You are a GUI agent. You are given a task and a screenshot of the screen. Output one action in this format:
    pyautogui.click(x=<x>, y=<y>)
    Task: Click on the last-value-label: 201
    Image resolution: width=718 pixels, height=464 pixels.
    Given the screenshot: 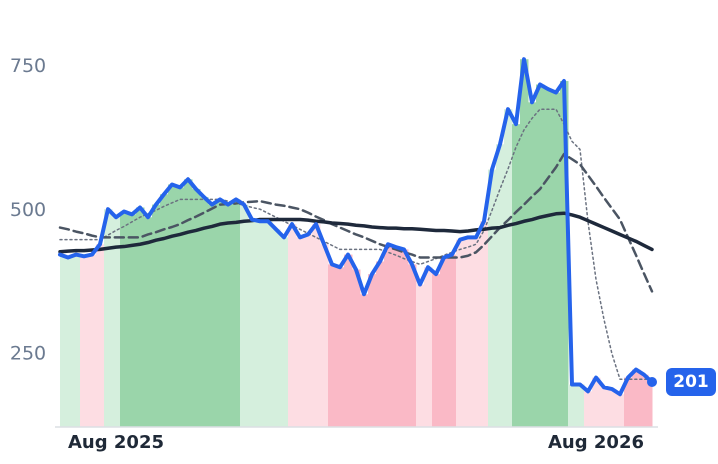 What is the action you would take?
    pyautogui.click(x=691, y=382)
    